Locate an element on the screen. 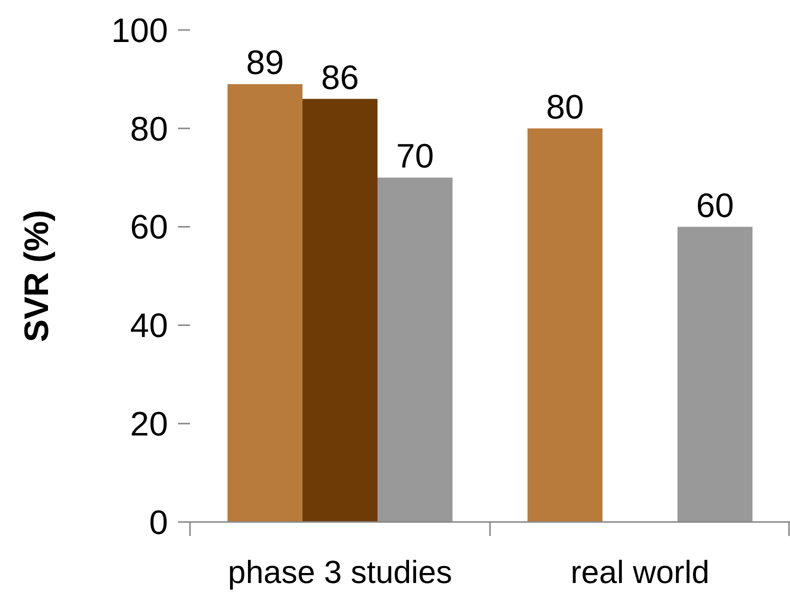 The height and width of the screenshot is (595, 790). y-tick-label: 0 is located at coordinates (158, 523).